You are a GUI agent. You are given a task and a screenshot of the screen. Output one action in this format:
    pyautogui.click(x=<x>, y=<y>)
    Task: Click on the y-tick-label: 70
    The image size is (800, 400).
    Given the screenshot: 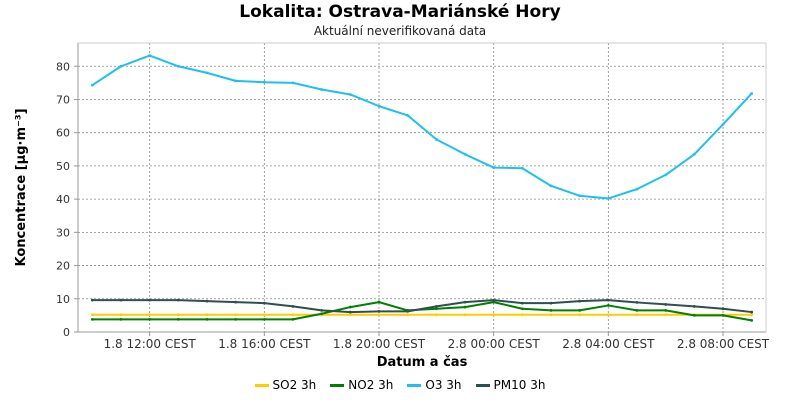 What is the action you would take?
    pyautogui.click(x=63, y=99)
    